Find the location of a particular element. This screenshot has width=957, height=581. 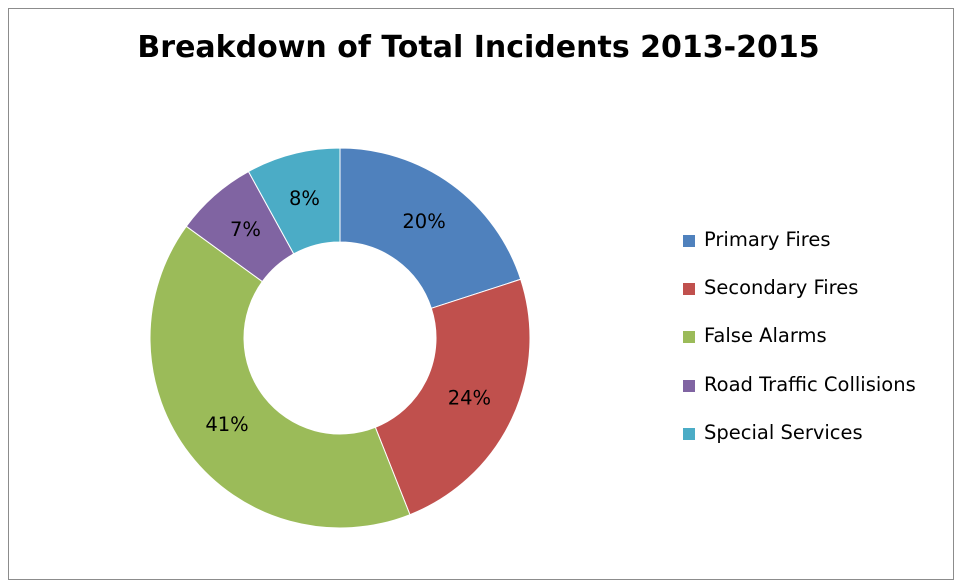

legend-label: Primary Fires is located at coordinates (767, 239).